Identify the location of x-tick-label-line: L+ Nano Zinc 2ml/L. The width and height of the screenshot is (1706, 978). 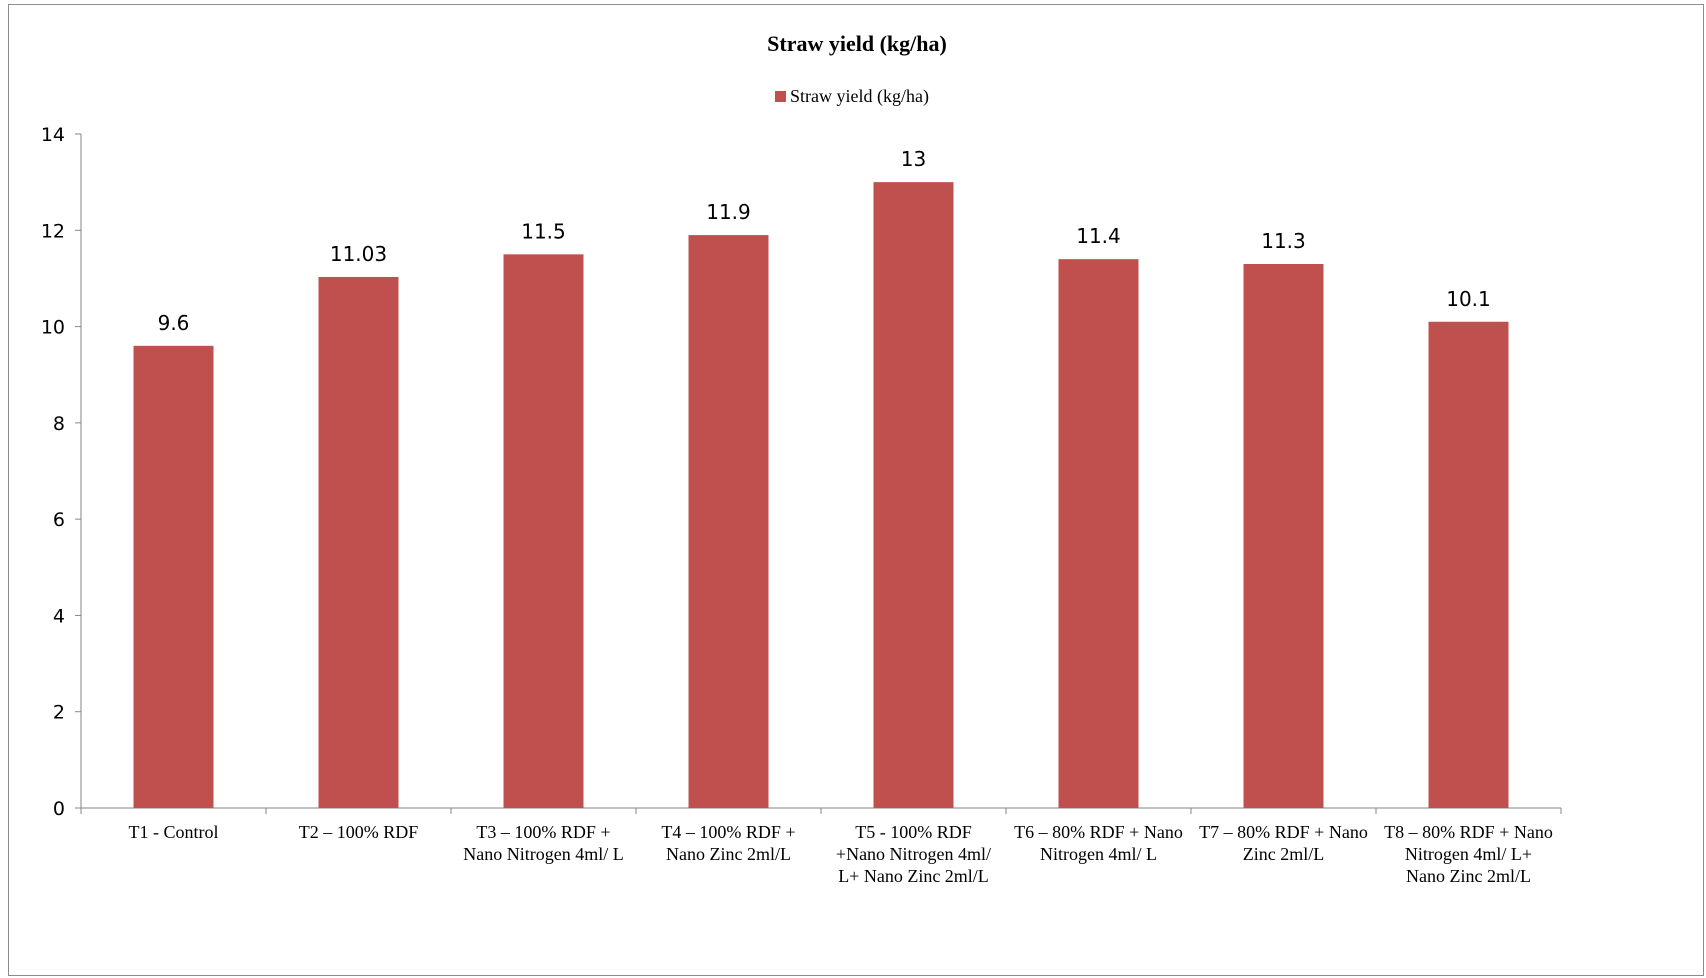
(913, 876).